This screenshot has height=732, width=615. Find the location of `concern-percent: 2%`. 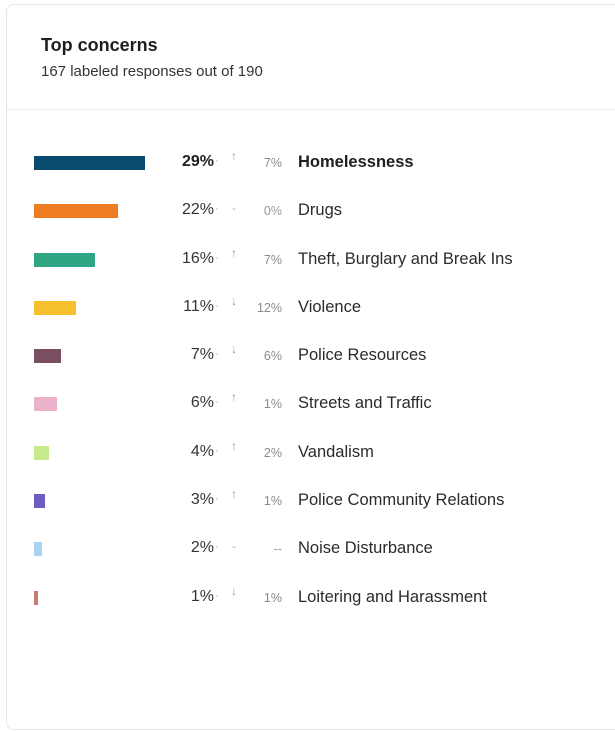

concern-percent: 2% is located at coordinates (202, 548).